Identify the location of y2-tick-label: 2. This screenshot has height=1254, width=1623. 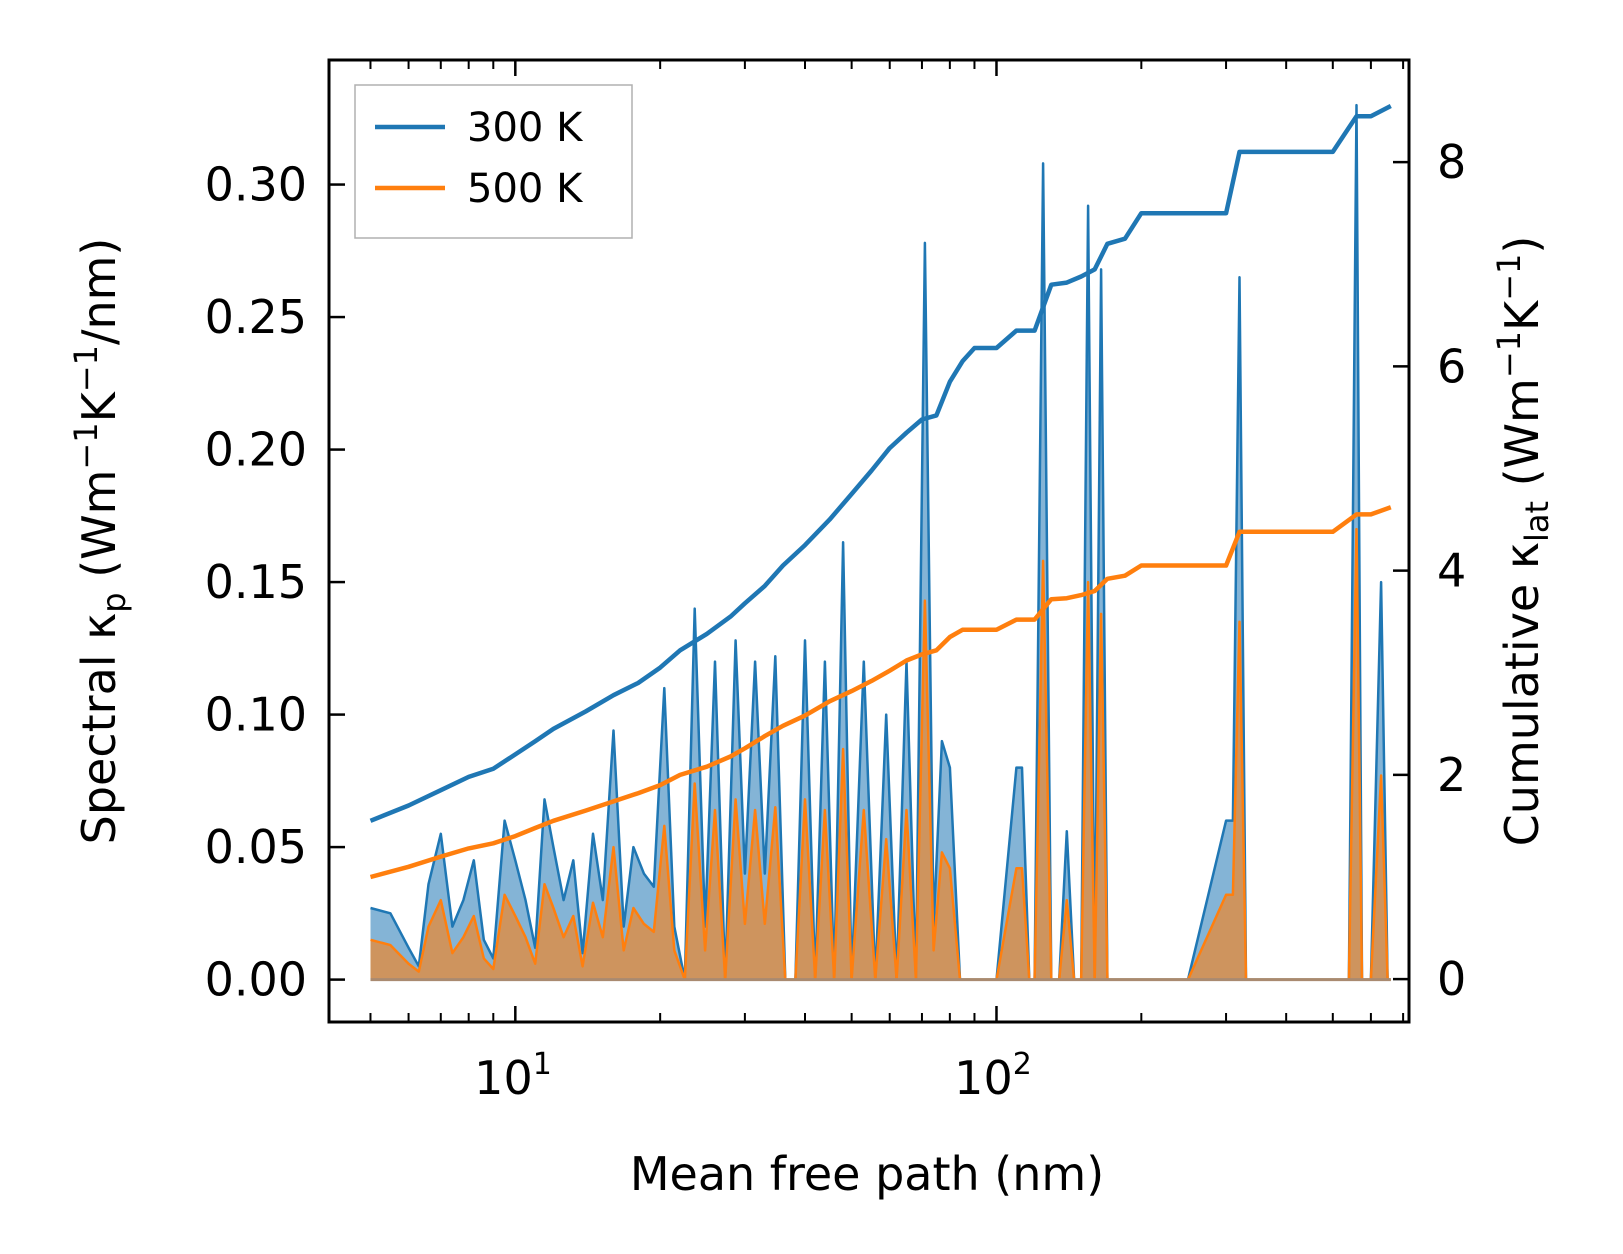
(1451, 775).